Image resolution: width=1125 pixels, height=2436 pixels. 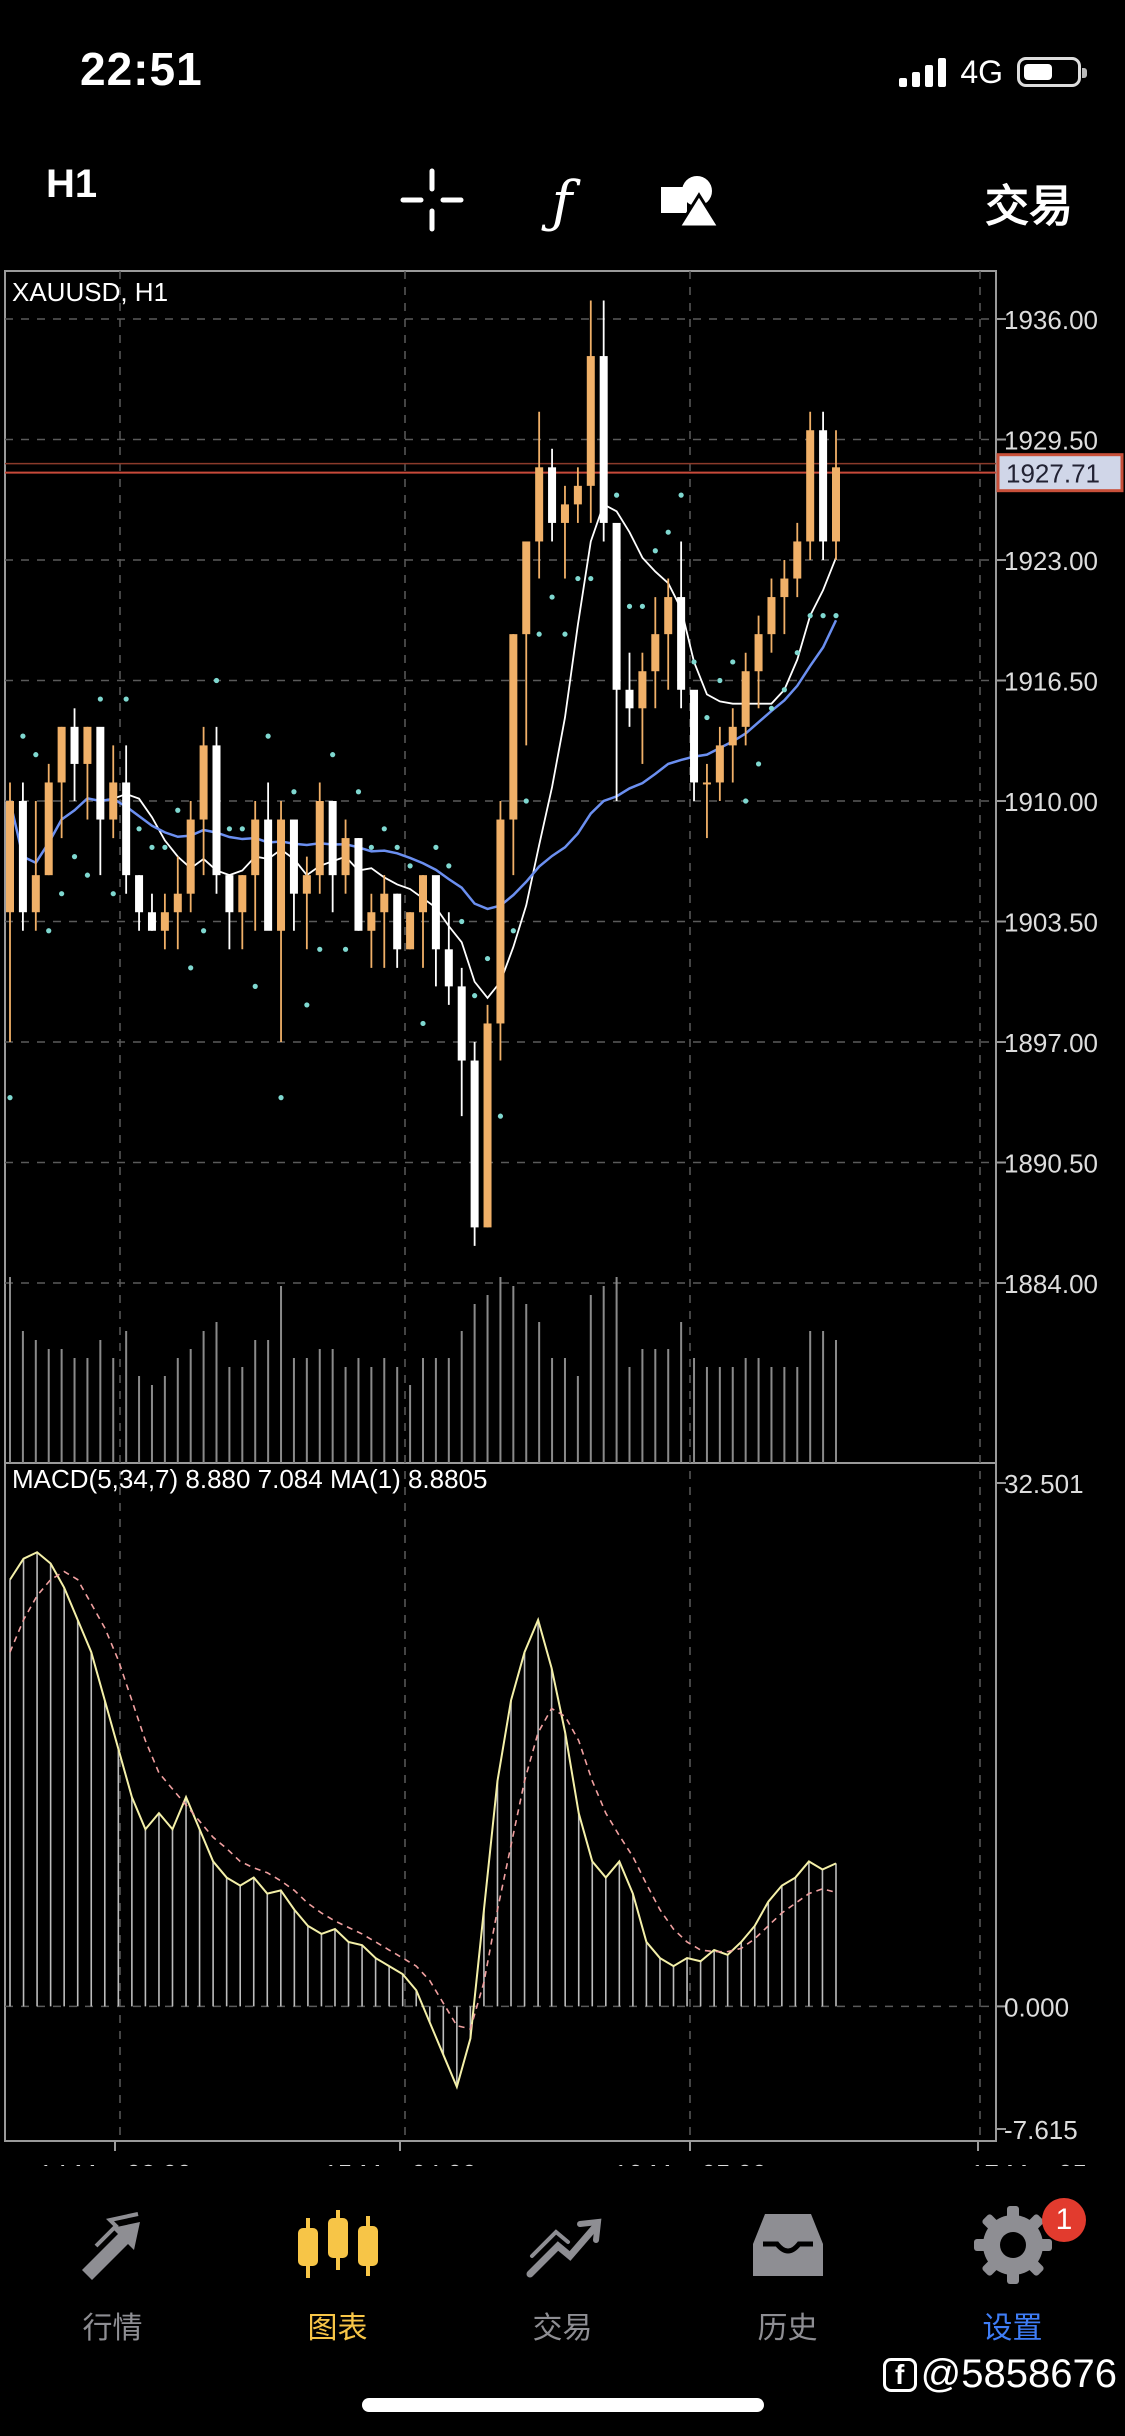 I want to click on nav-quotes: 行情, so click(x=112, y=2273).